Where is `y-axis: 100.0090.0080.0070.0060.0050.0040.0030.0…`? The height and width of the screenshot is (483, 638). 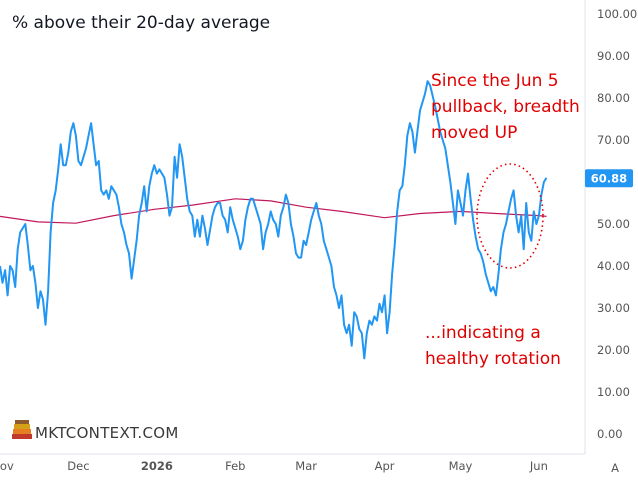 y-axis: 100.0090.0080.0070.0060.0050.0040.0030.0… is located at coordinates (617, 224).